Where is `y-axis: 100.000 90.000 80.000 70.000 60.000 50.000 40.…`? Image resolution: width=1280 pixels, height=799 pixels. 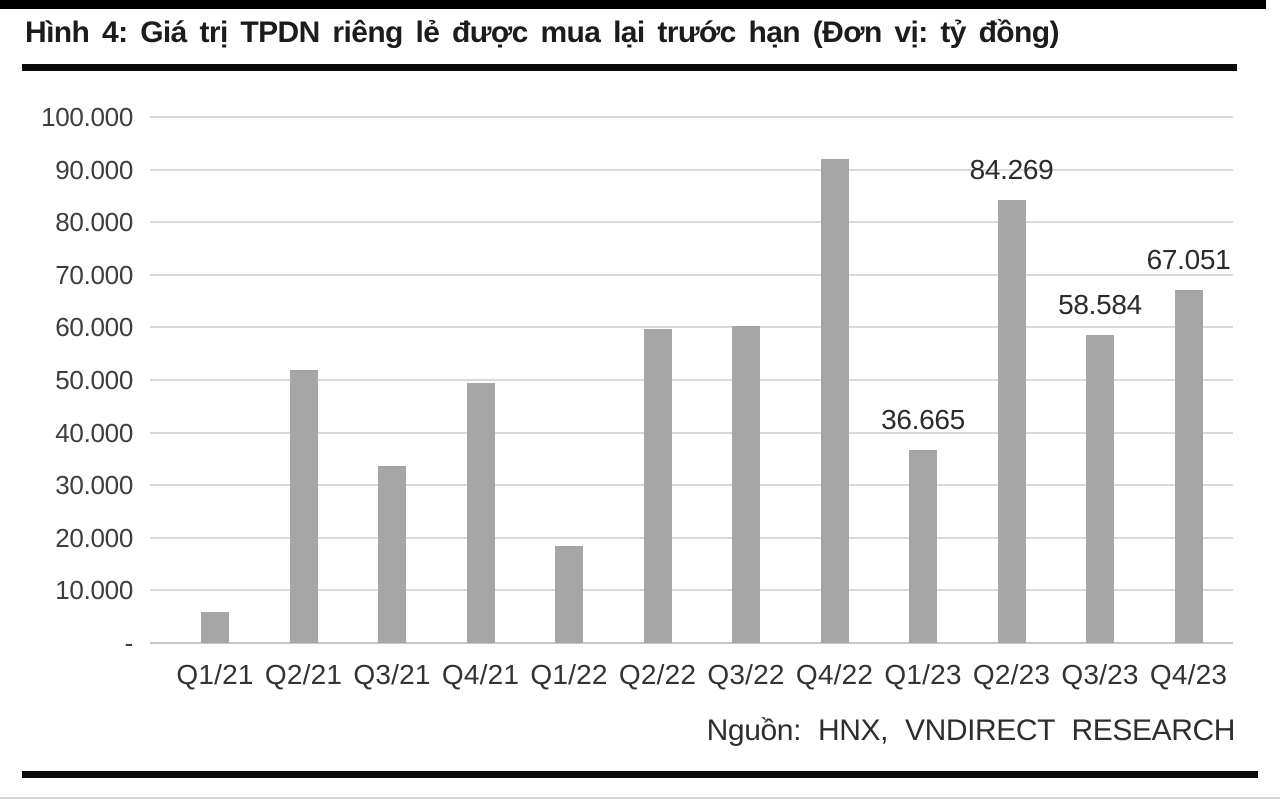
y-axis: 100.000 90.000 80.000 70.000 60.000 50.000 40.… is located at coordinates (67, 389).